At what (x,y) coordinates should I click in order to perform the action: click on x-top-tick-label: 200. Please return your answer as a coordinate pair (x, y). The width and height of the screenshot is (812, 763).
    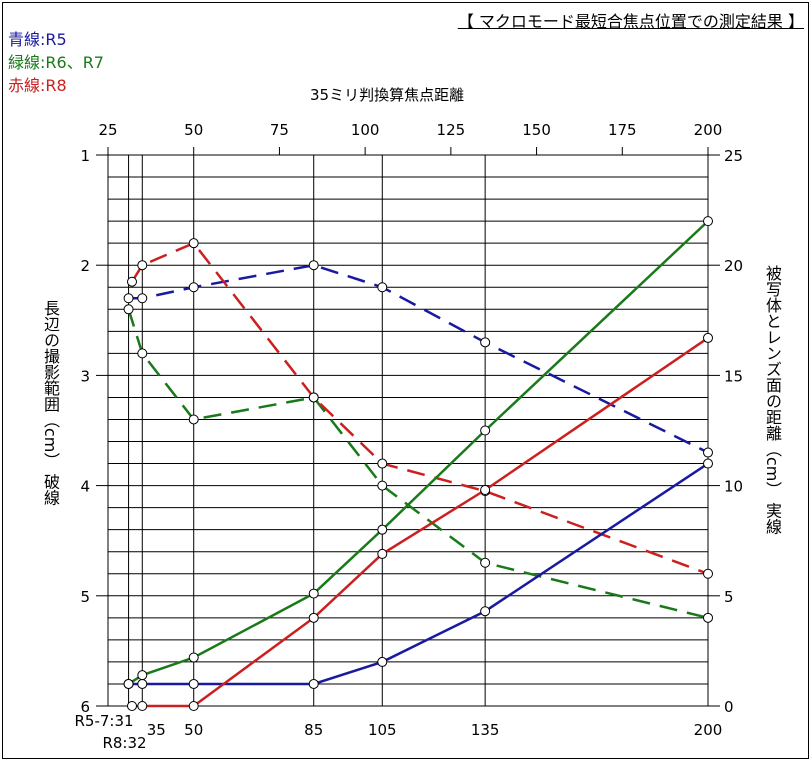
    Looking at the image, I should click on (708, 130).